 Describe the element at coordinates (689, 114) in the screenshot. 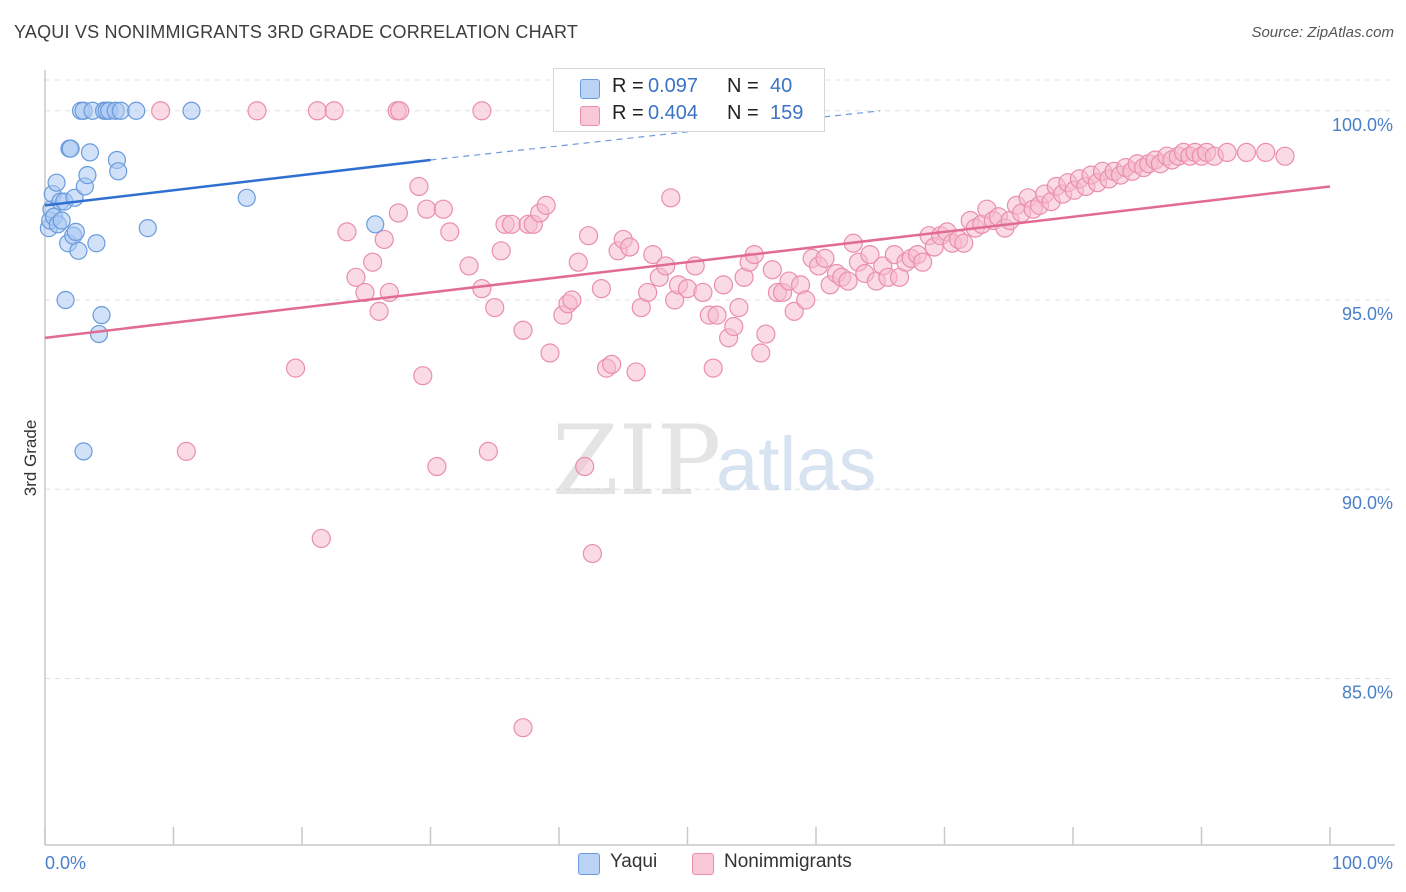

I see `legend-row-nonimmigrants: R = 0.404 N = 159` at that location.